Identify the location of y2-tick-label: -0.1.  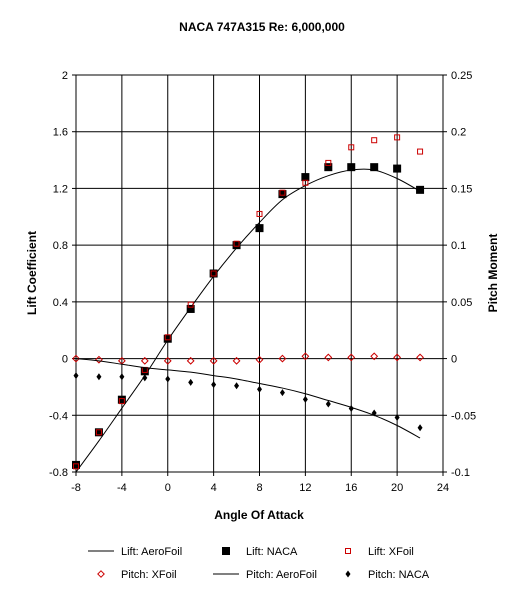
(460, 473).